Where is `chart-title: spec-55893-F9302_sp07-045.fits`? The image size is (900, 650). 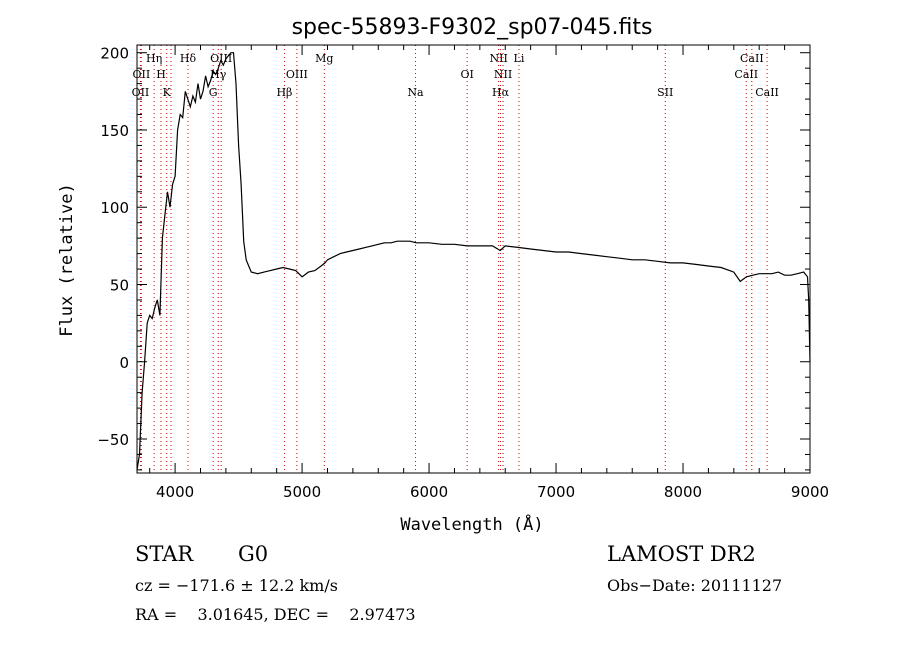 chart-title: spec-55893-F9302_sp07-045.fits is located at coordinates (472, 27).